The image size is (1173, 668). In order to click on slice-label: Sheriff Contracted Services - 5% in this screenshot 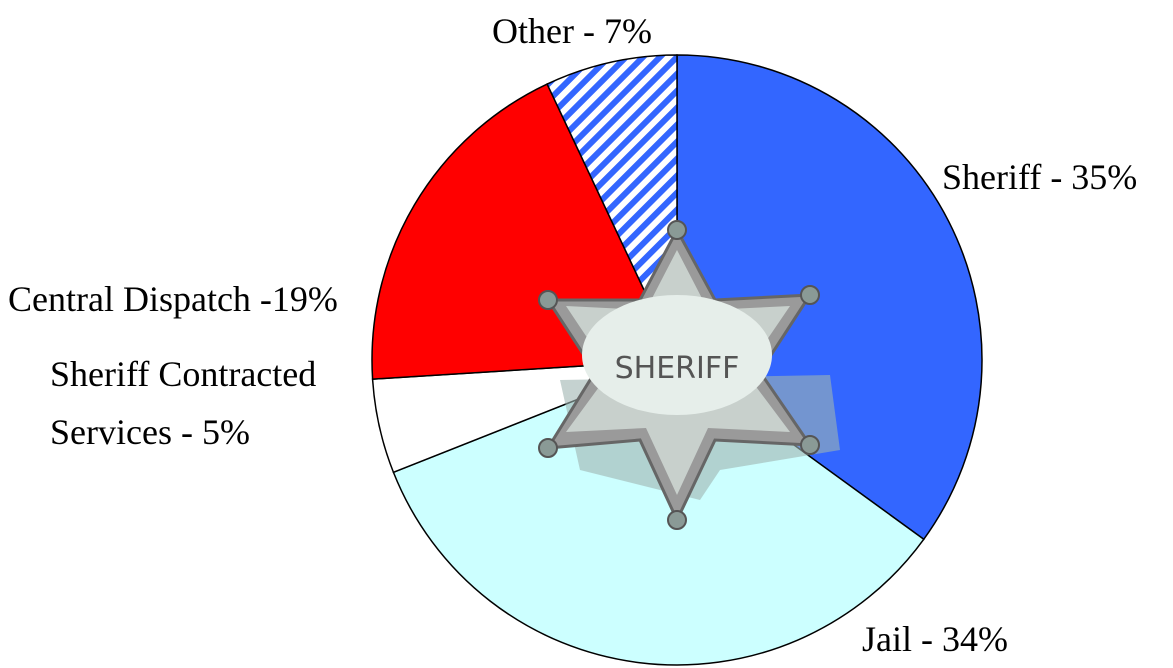, I will do `click(183, 403)`.